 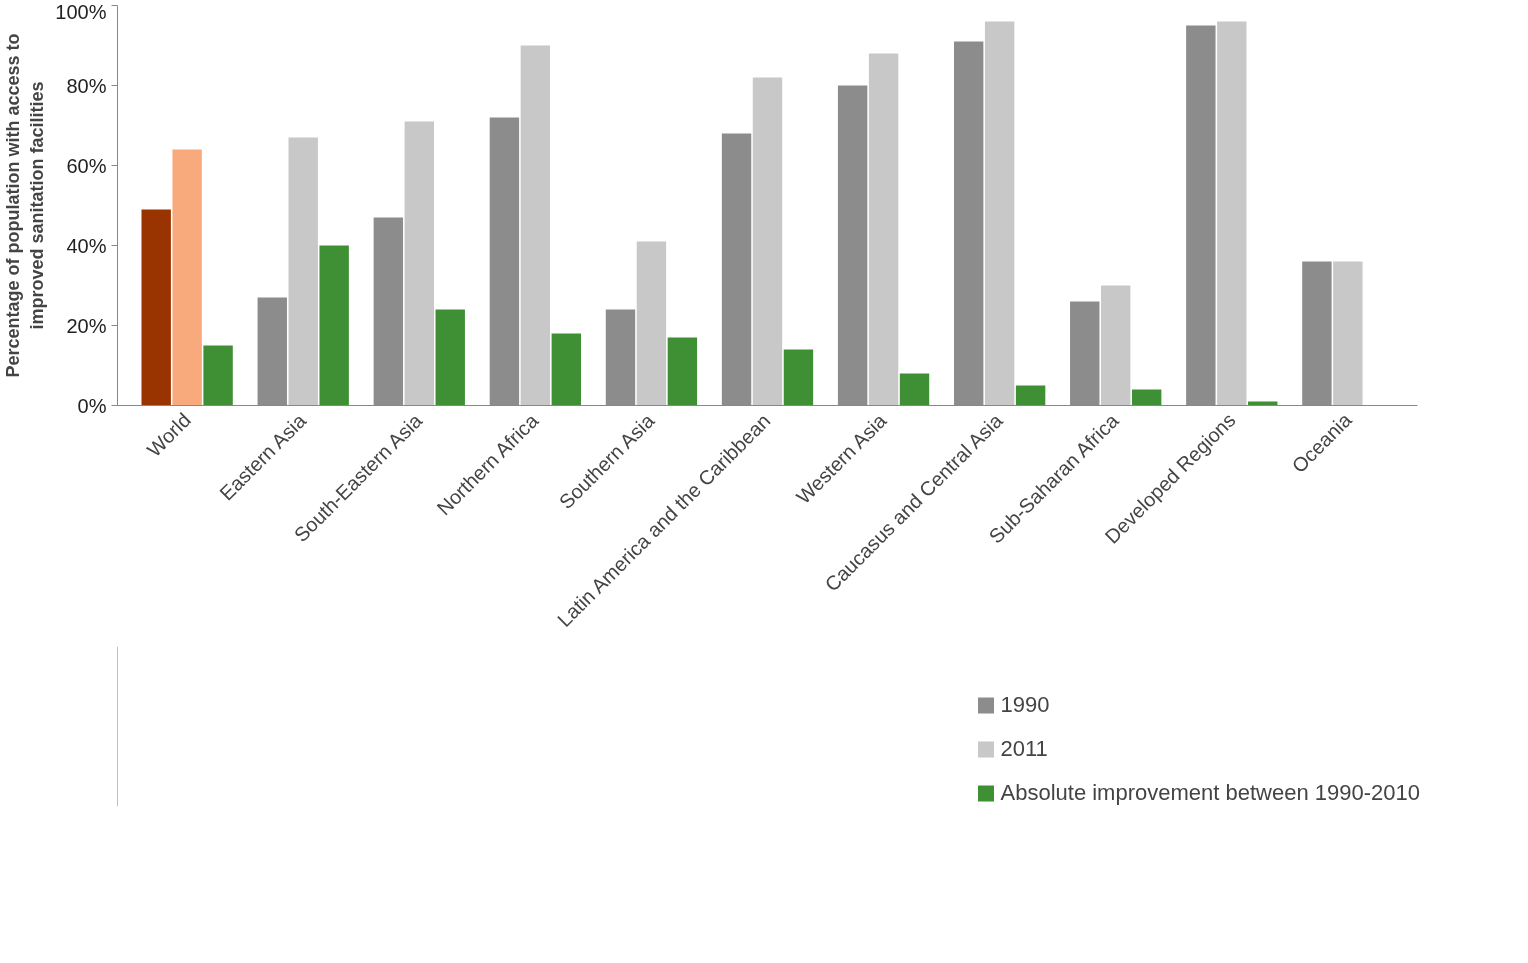 What do you see at coordinates (1024, 749) in the screenshot?
I see `legend-label: 2011` at bounding box center [1024, 749].